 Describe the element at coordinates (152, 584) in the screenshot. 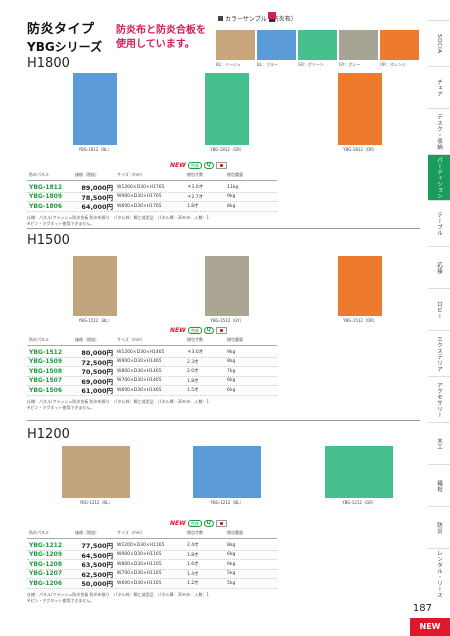

I see `table-row: YBG-1206 50,000円 W600×D30×H1165 1.2才 5kg` at that location.